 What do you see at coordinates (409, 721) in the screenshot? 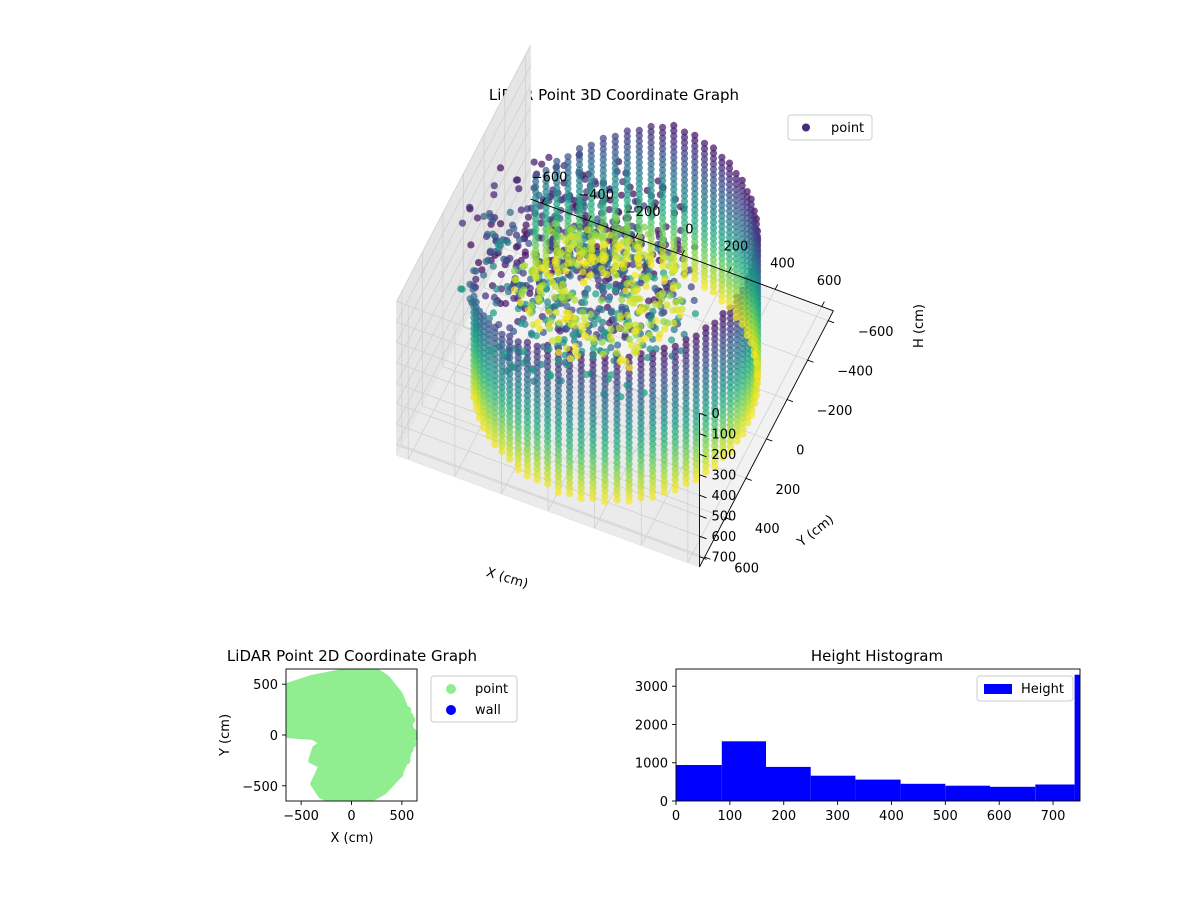
I see `data-point-2d` at bounding box center [409, 721].